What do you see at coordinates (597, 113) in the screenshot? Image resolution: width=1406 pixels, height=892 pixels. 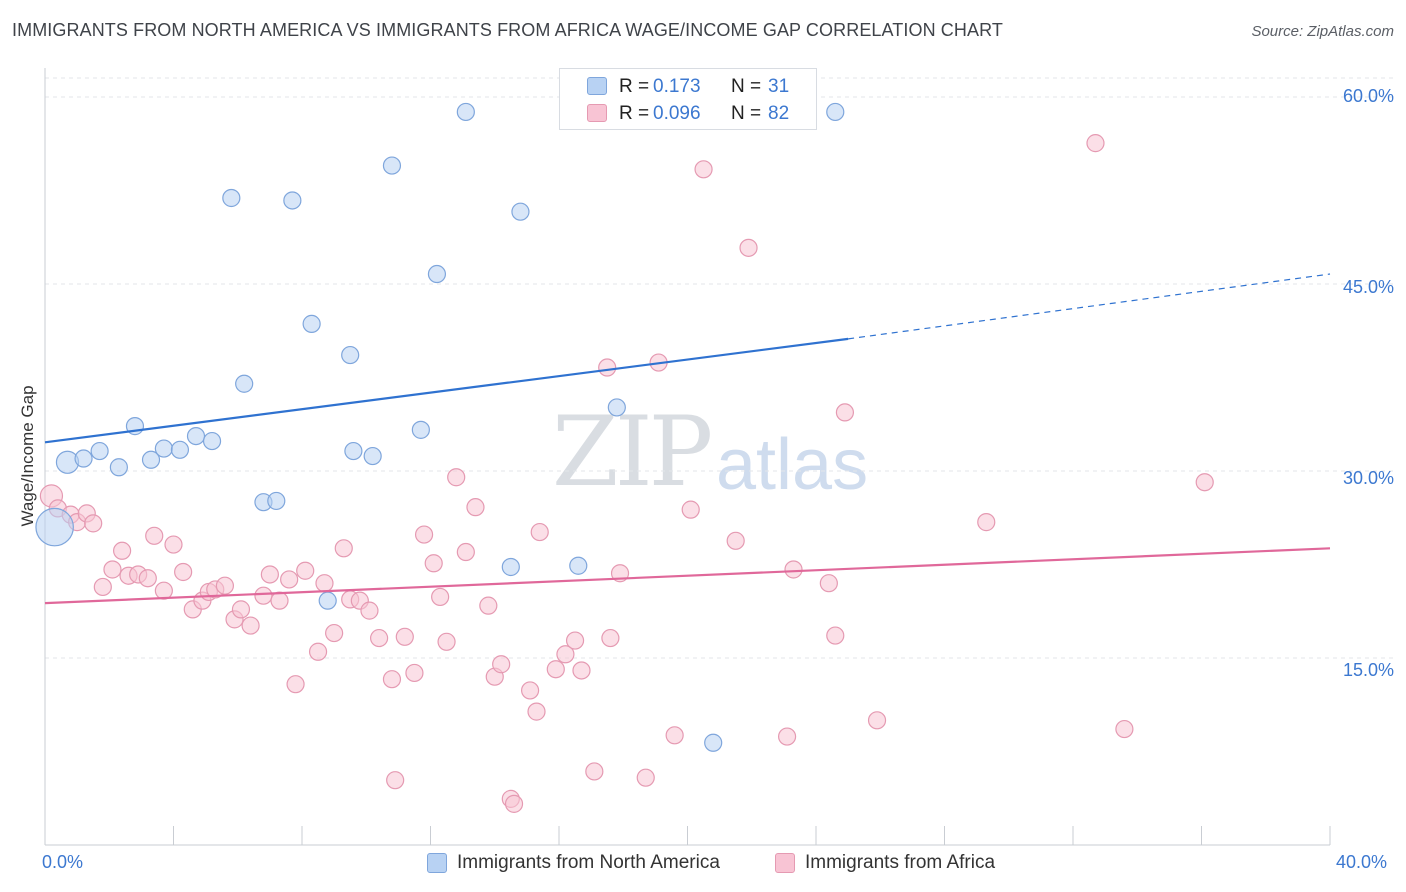 I see `legend-swatch-africa` at bounding box center [597, 113].